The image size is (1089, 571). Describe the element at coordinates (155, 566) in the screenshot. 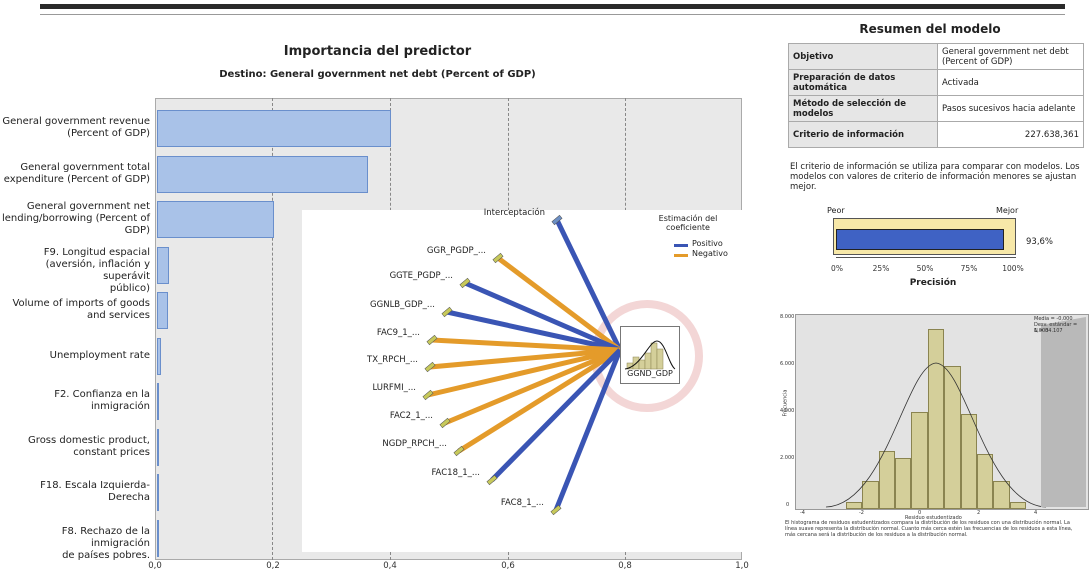

I see `x-tick: 0,0` at that location.